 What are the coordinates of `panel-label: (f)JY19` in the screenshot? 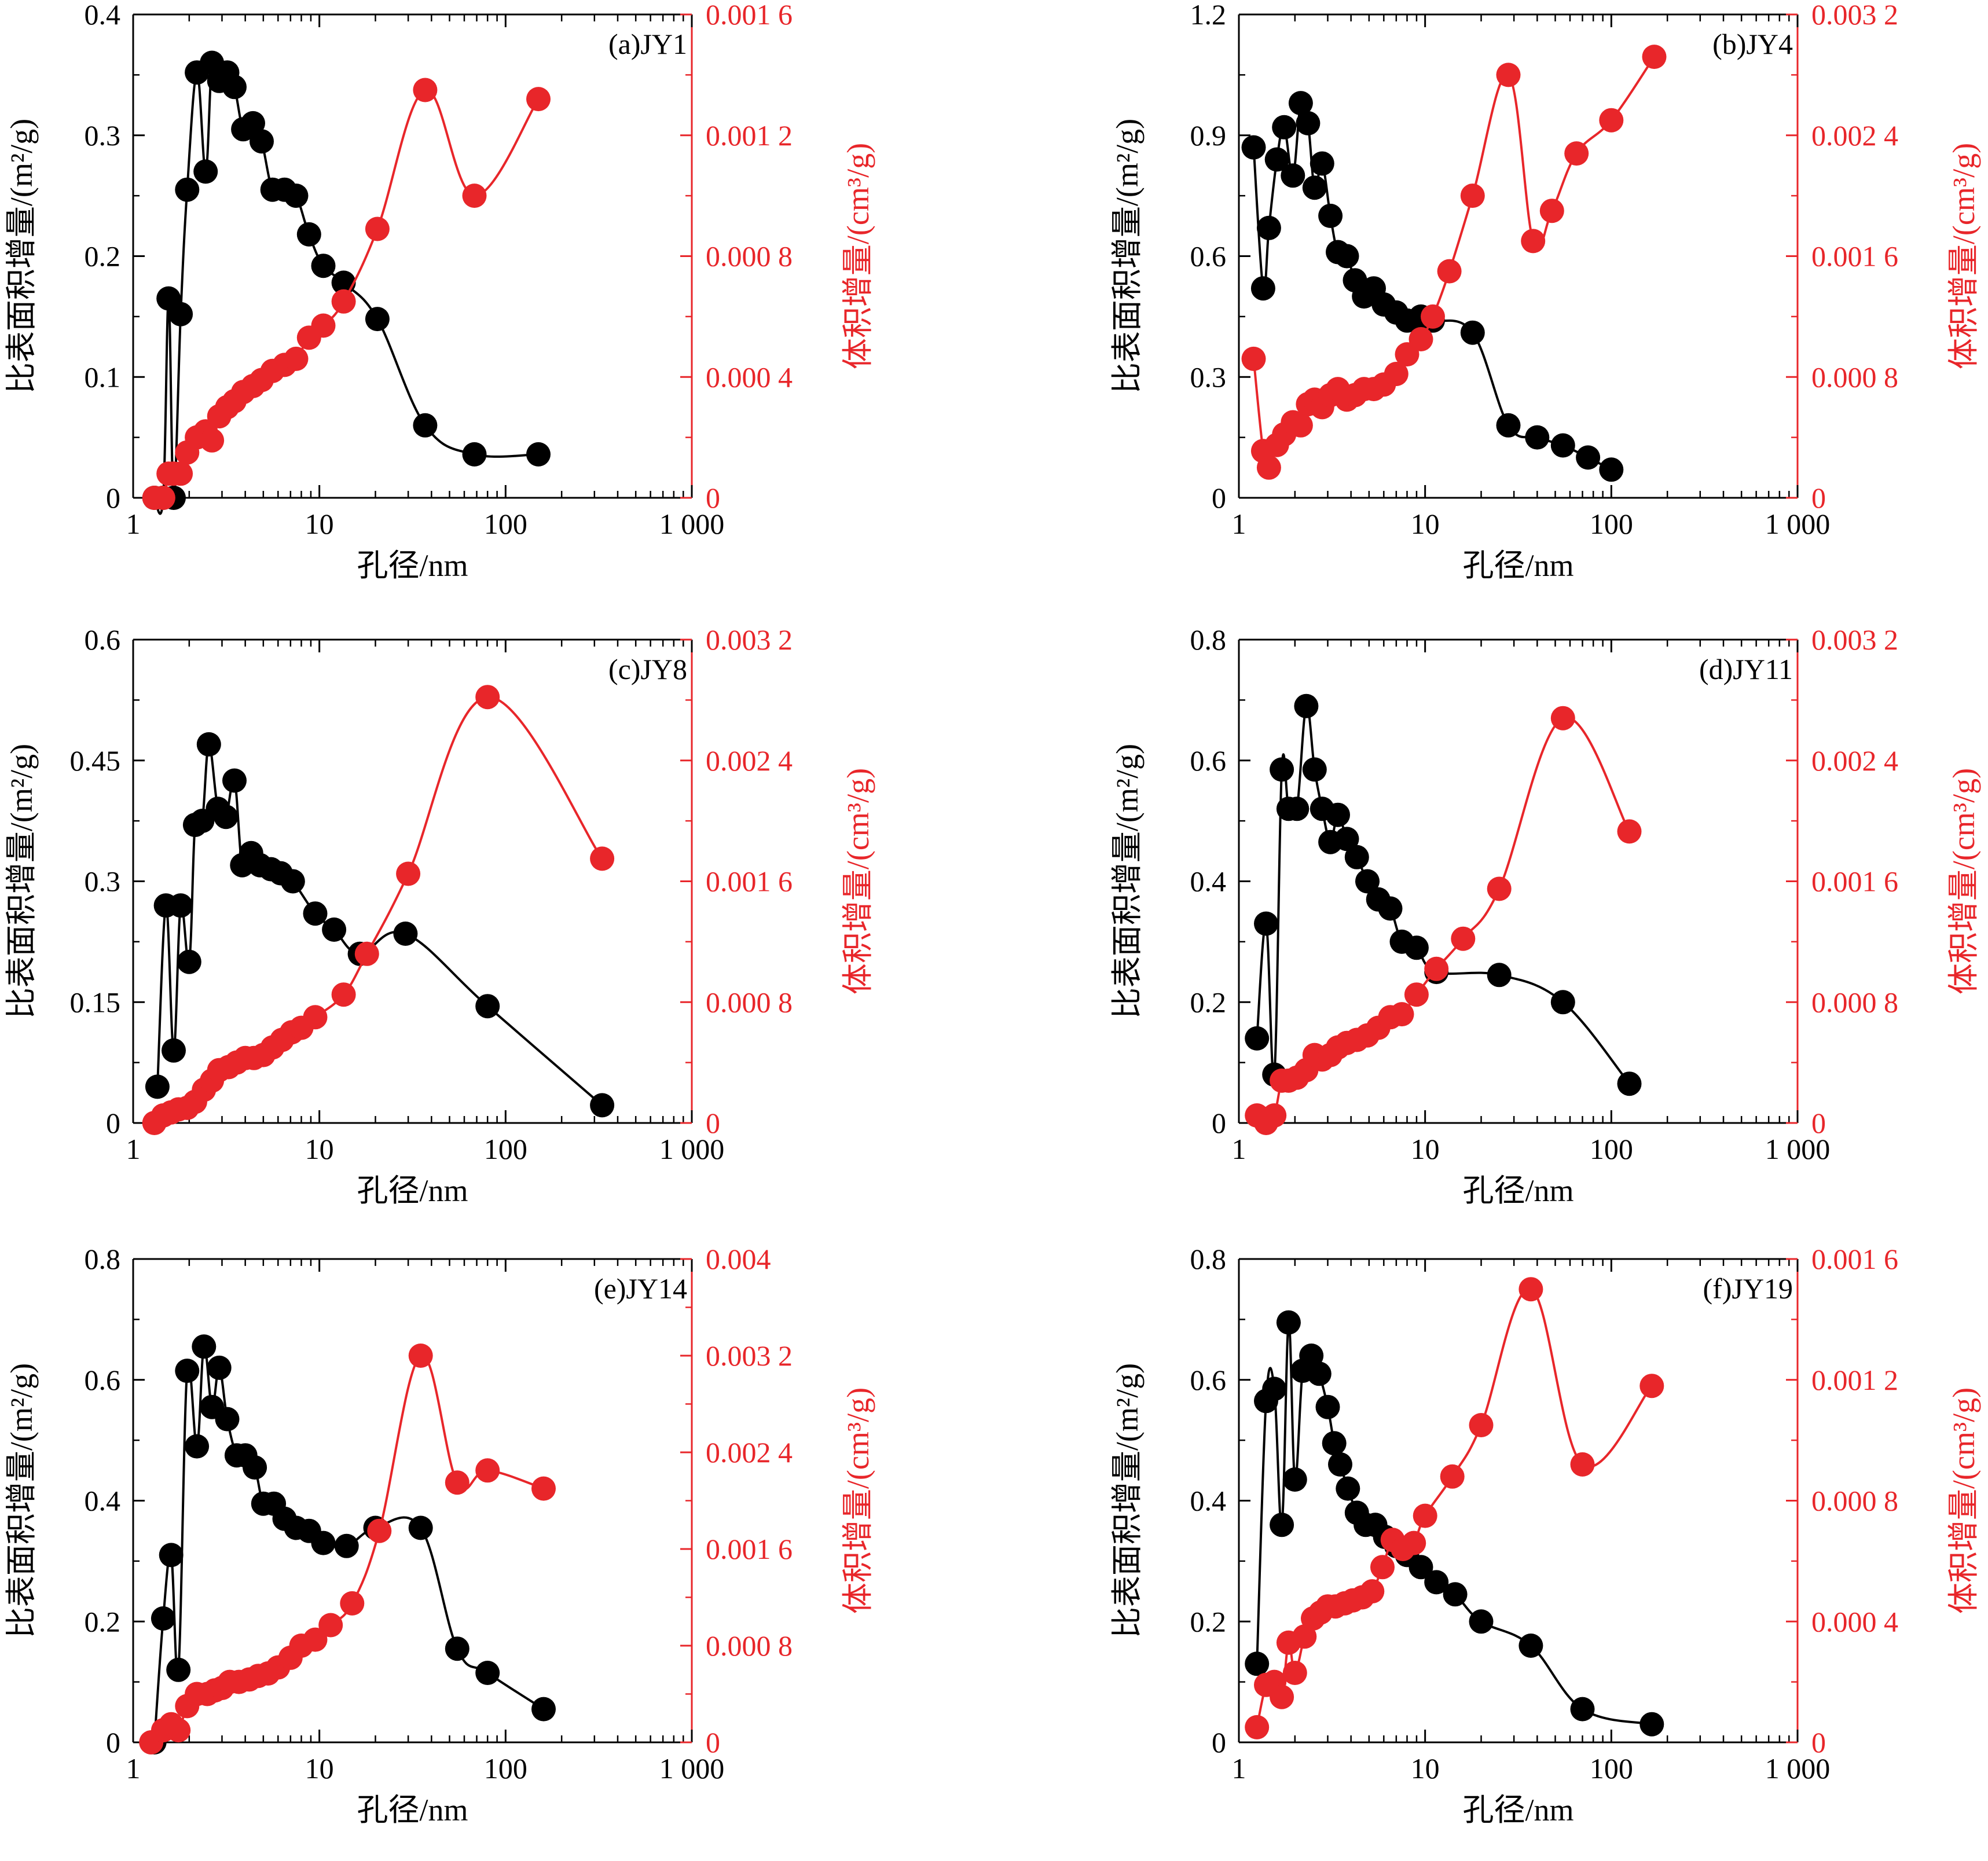 It's located at (1748, 1288).